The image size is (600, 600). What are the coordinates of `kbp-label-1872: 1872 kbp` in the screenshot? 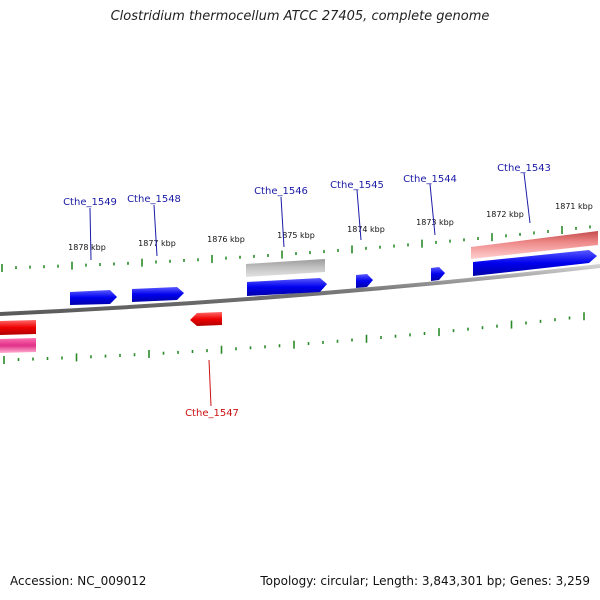 It's located at (505, 214).